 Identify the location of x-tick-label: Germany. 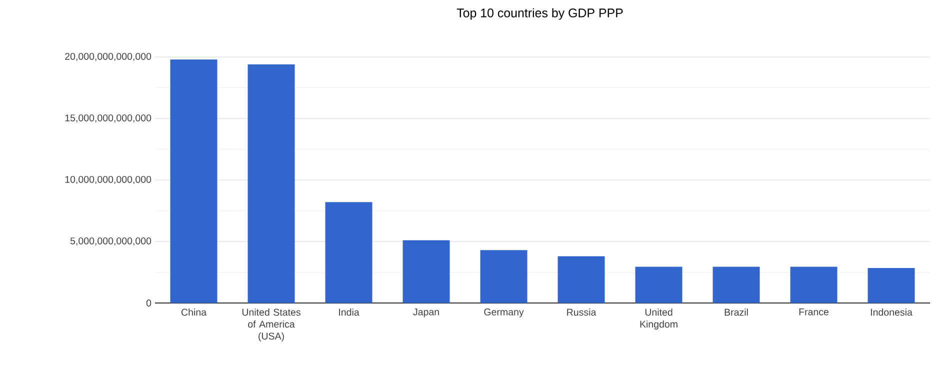
(504, 313).